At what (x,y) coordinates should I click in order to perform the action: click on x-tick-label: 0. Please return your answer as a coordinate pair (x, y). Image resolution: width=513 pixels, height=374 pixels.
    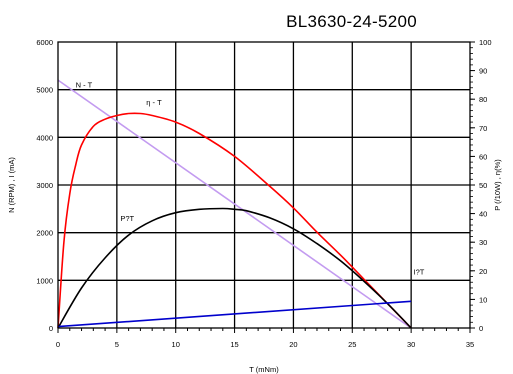
    Looking at the image, I should click on (58, 344).